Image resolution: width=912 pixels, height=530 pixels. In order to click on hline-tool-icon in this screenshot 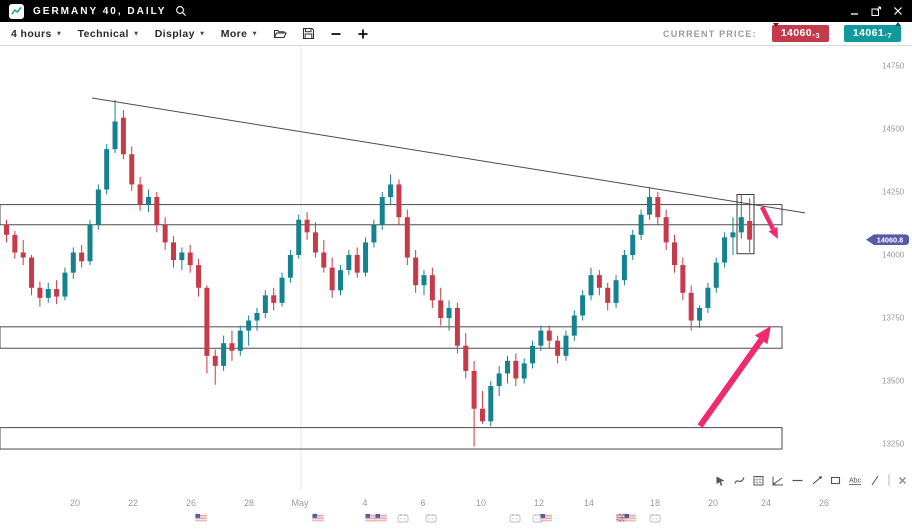, I will do `click(797, 480)`.